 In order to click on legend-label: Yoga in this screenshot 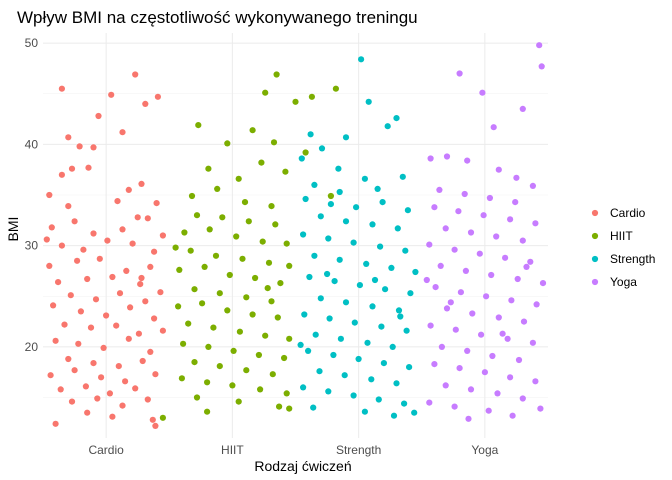, I will do `click(623, 282)`.